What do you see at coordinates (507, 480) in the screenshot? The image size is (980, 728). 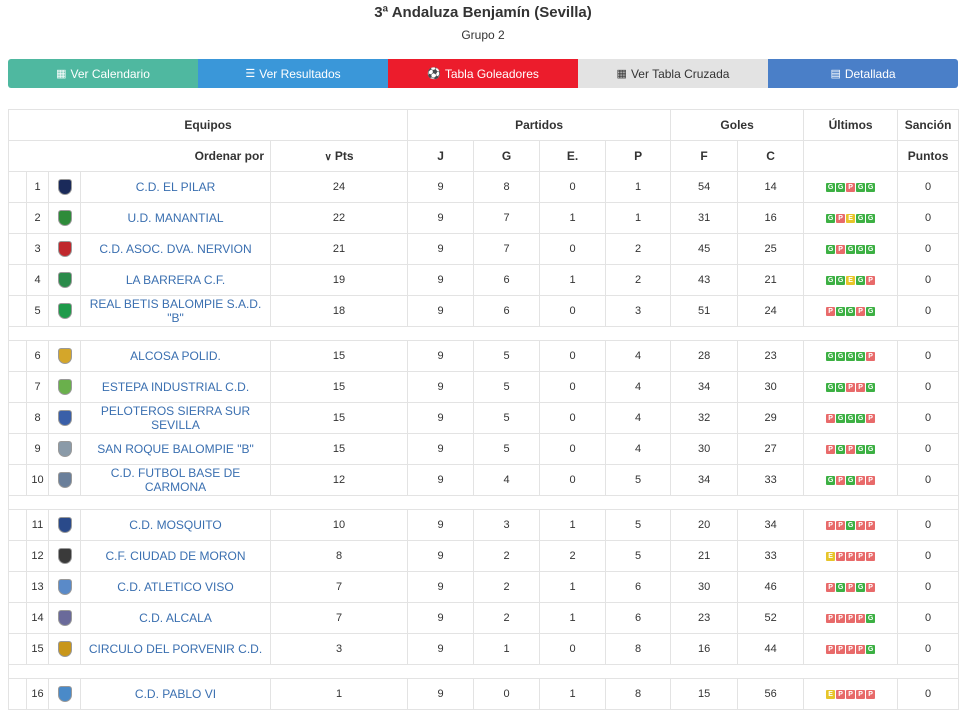 I see `won: 4` at bounding box center [507, 480].